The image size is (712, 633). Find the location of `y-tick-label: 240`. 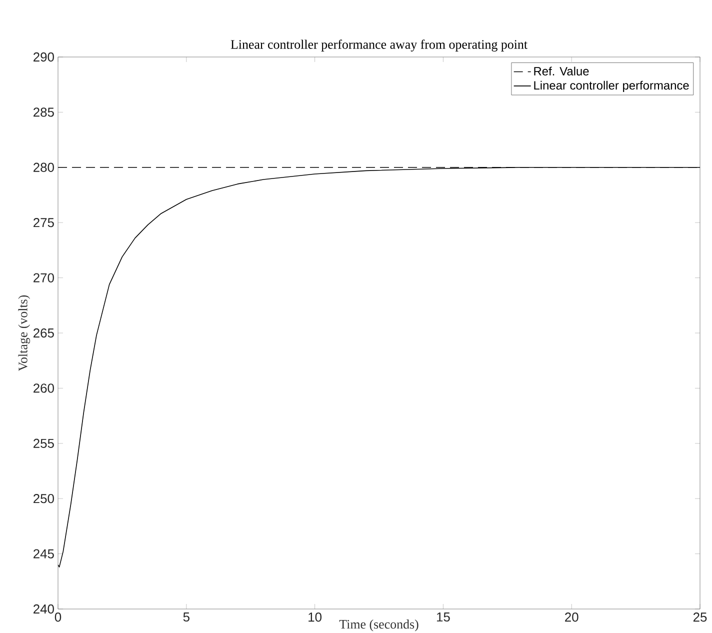

y-tick-label: 240 is located at coordinates (44, 609).